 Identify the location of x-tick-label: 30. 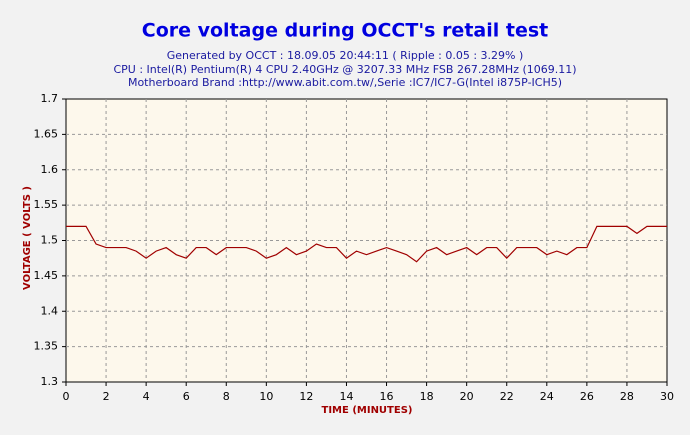
(667, 396).